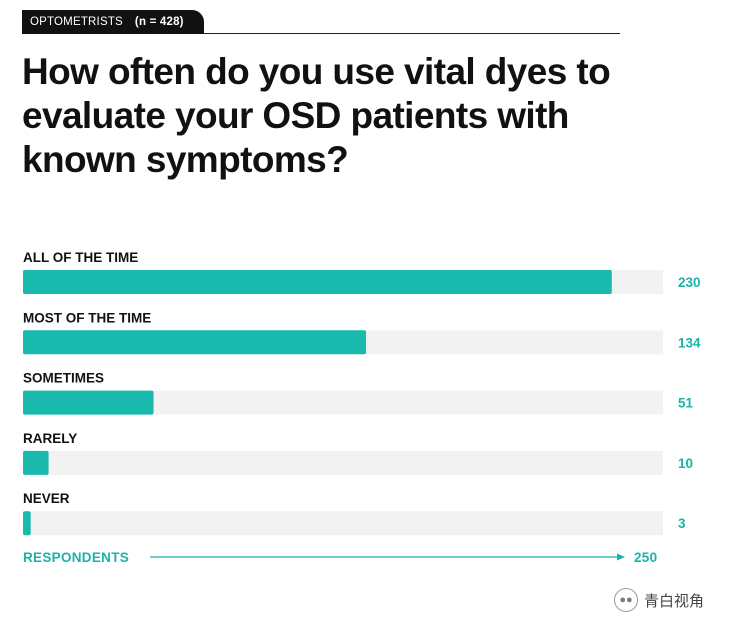  I want to click on wechat-icon: ●●, so click(625, 600).